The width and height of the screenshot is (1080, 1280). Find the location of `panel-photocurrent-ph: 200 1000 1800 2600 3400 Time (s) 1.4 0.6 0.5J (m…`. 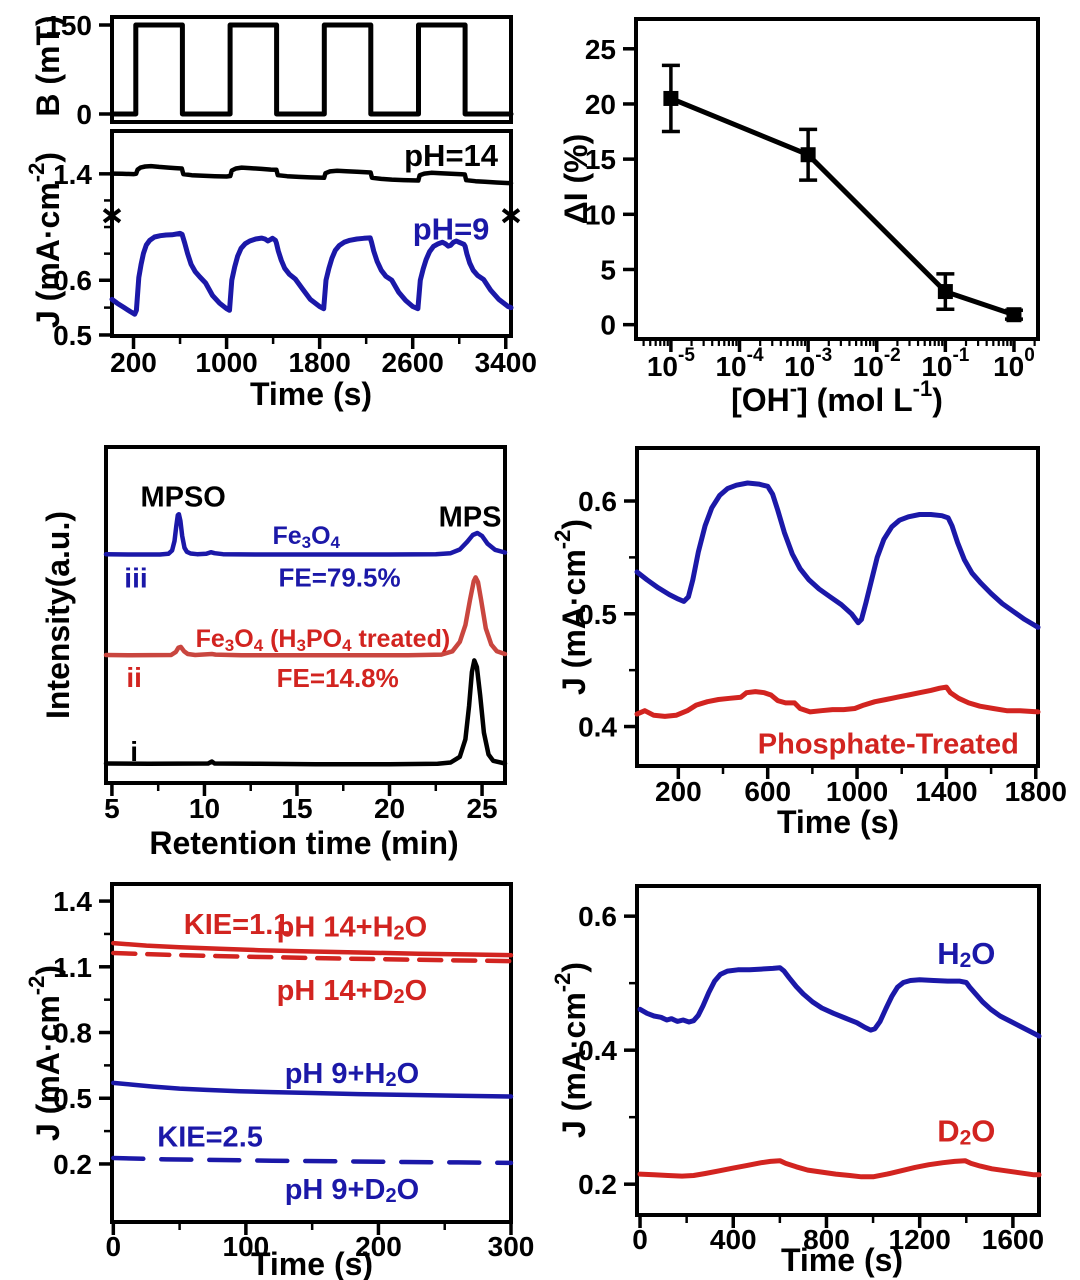

panel-photocurrent-ph: 200 1000 1800 2600 3400 Time (s) 1.4 0.6 0.5J (m… is located at coordinates (280, 270).